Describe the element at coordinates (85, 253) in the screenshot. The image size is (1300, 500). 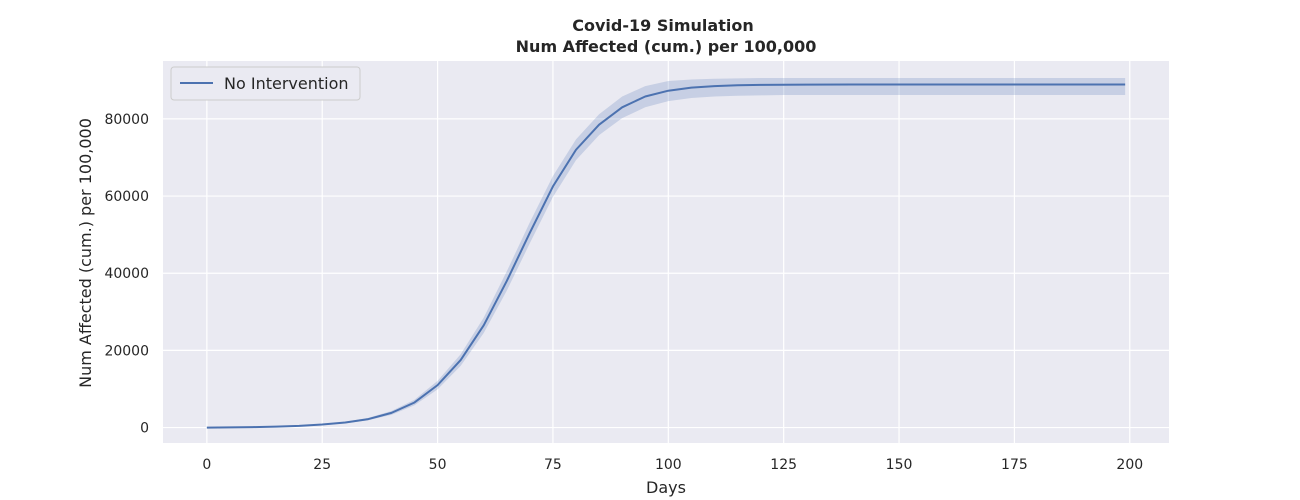
I see `y-axis-label: Num Affected (cum.) per 100,000` at that location.